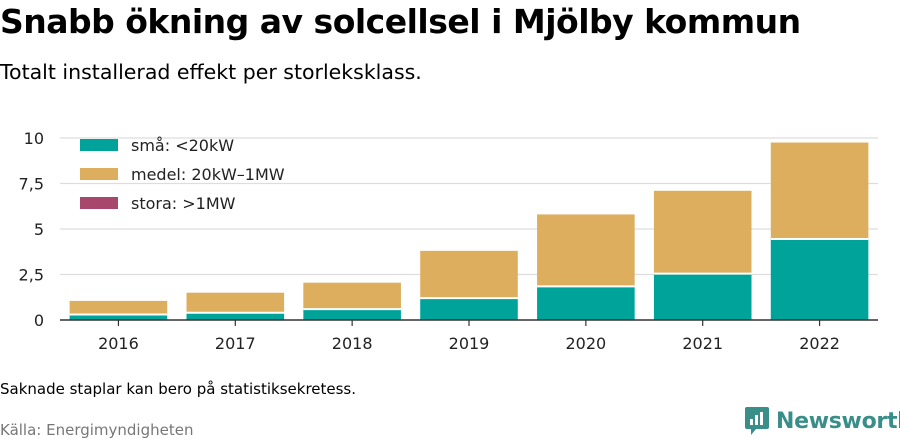 The image size is (900, 439). I want to click on x-tick-label: 2016, so click(118, 343).